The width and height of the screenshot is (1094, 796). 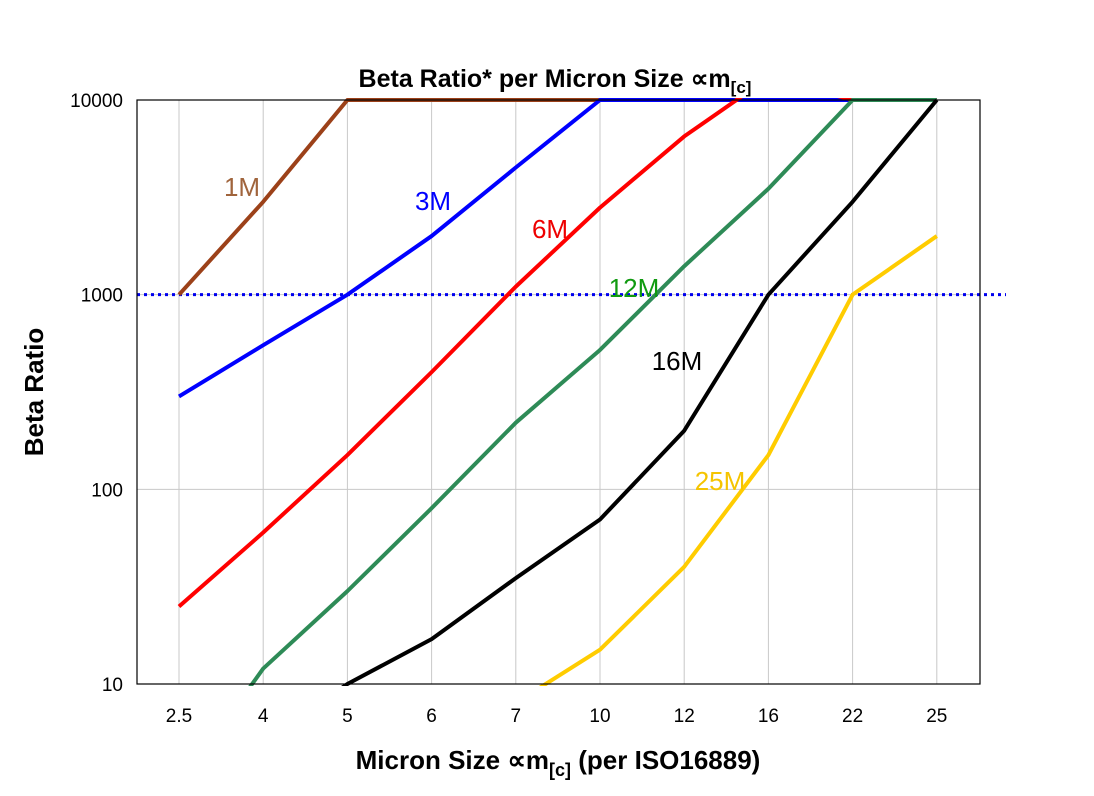 What do you see at coordinates (516, 716) in the screenshot?
I see `x-tick-label: 7` at bounding box center [516, 716].